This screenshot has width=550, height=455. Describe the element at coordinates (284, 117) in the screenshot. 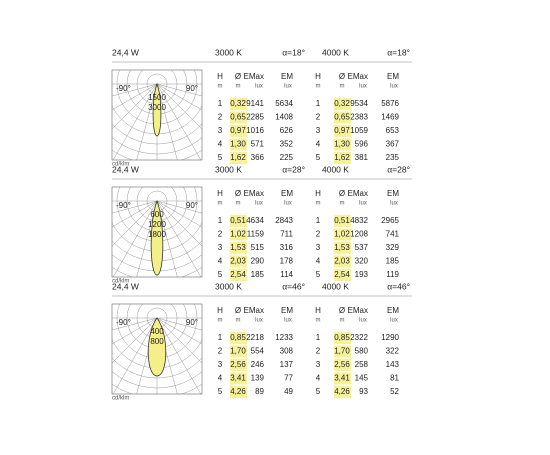

I see `cell: 1408` at that location.